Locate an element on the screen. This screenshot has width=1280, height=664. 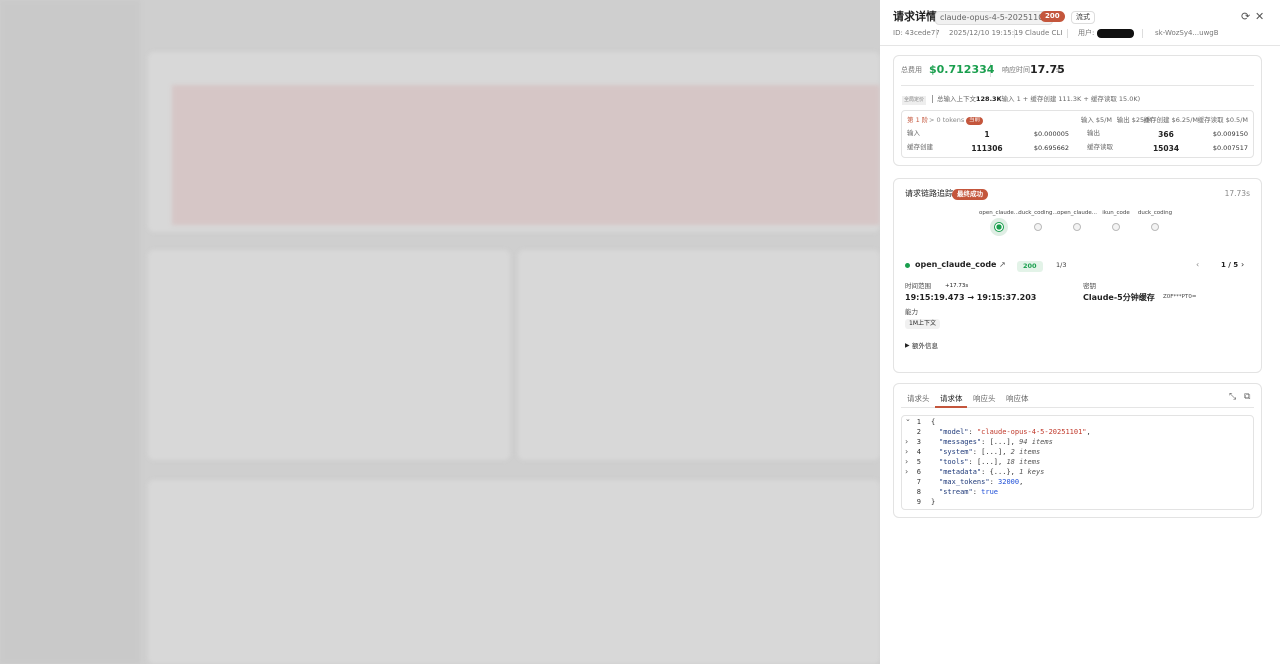
tab: 响应体 is located at coordinates (1017, 398).